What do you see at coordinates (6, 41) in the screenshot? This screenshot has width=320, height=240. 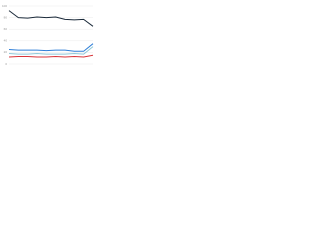 I see `y-tick-label: 40` at bounding box center [6, 41].